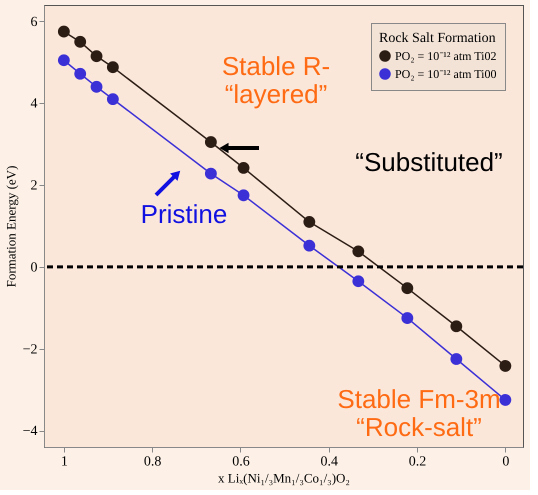  What do you see at coordinates (419, 413) in the screenshot?
I see `annotation: Stable Fm-3m “Rock-salt”` at bounding box center [419, 413].